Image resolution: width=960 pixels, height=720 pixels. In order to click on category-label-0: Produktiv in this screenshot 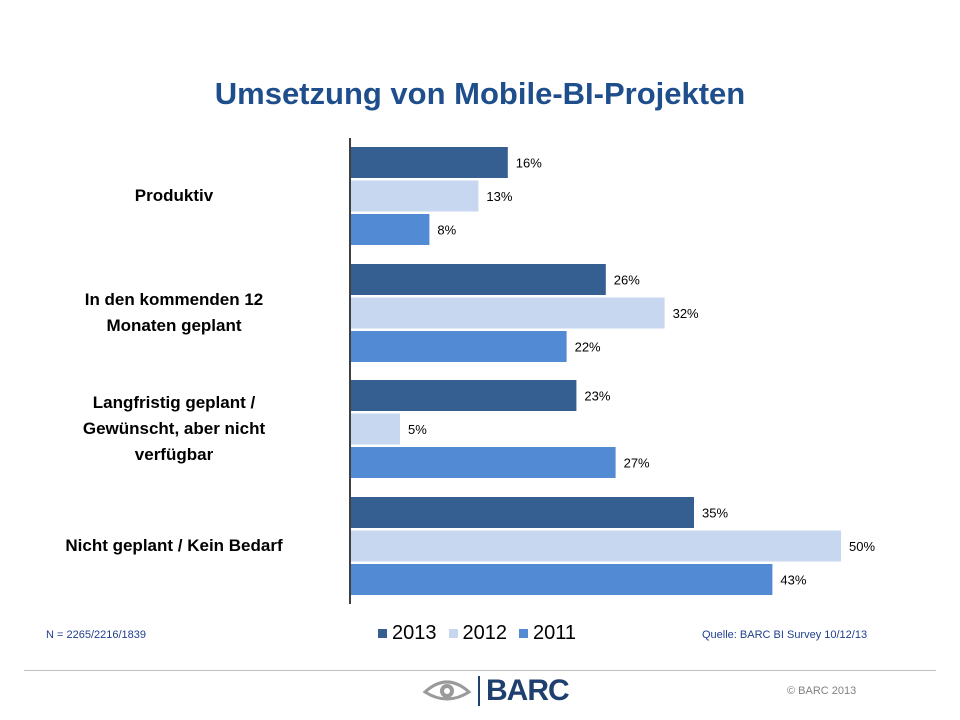, I will do `click(174, 196)`.